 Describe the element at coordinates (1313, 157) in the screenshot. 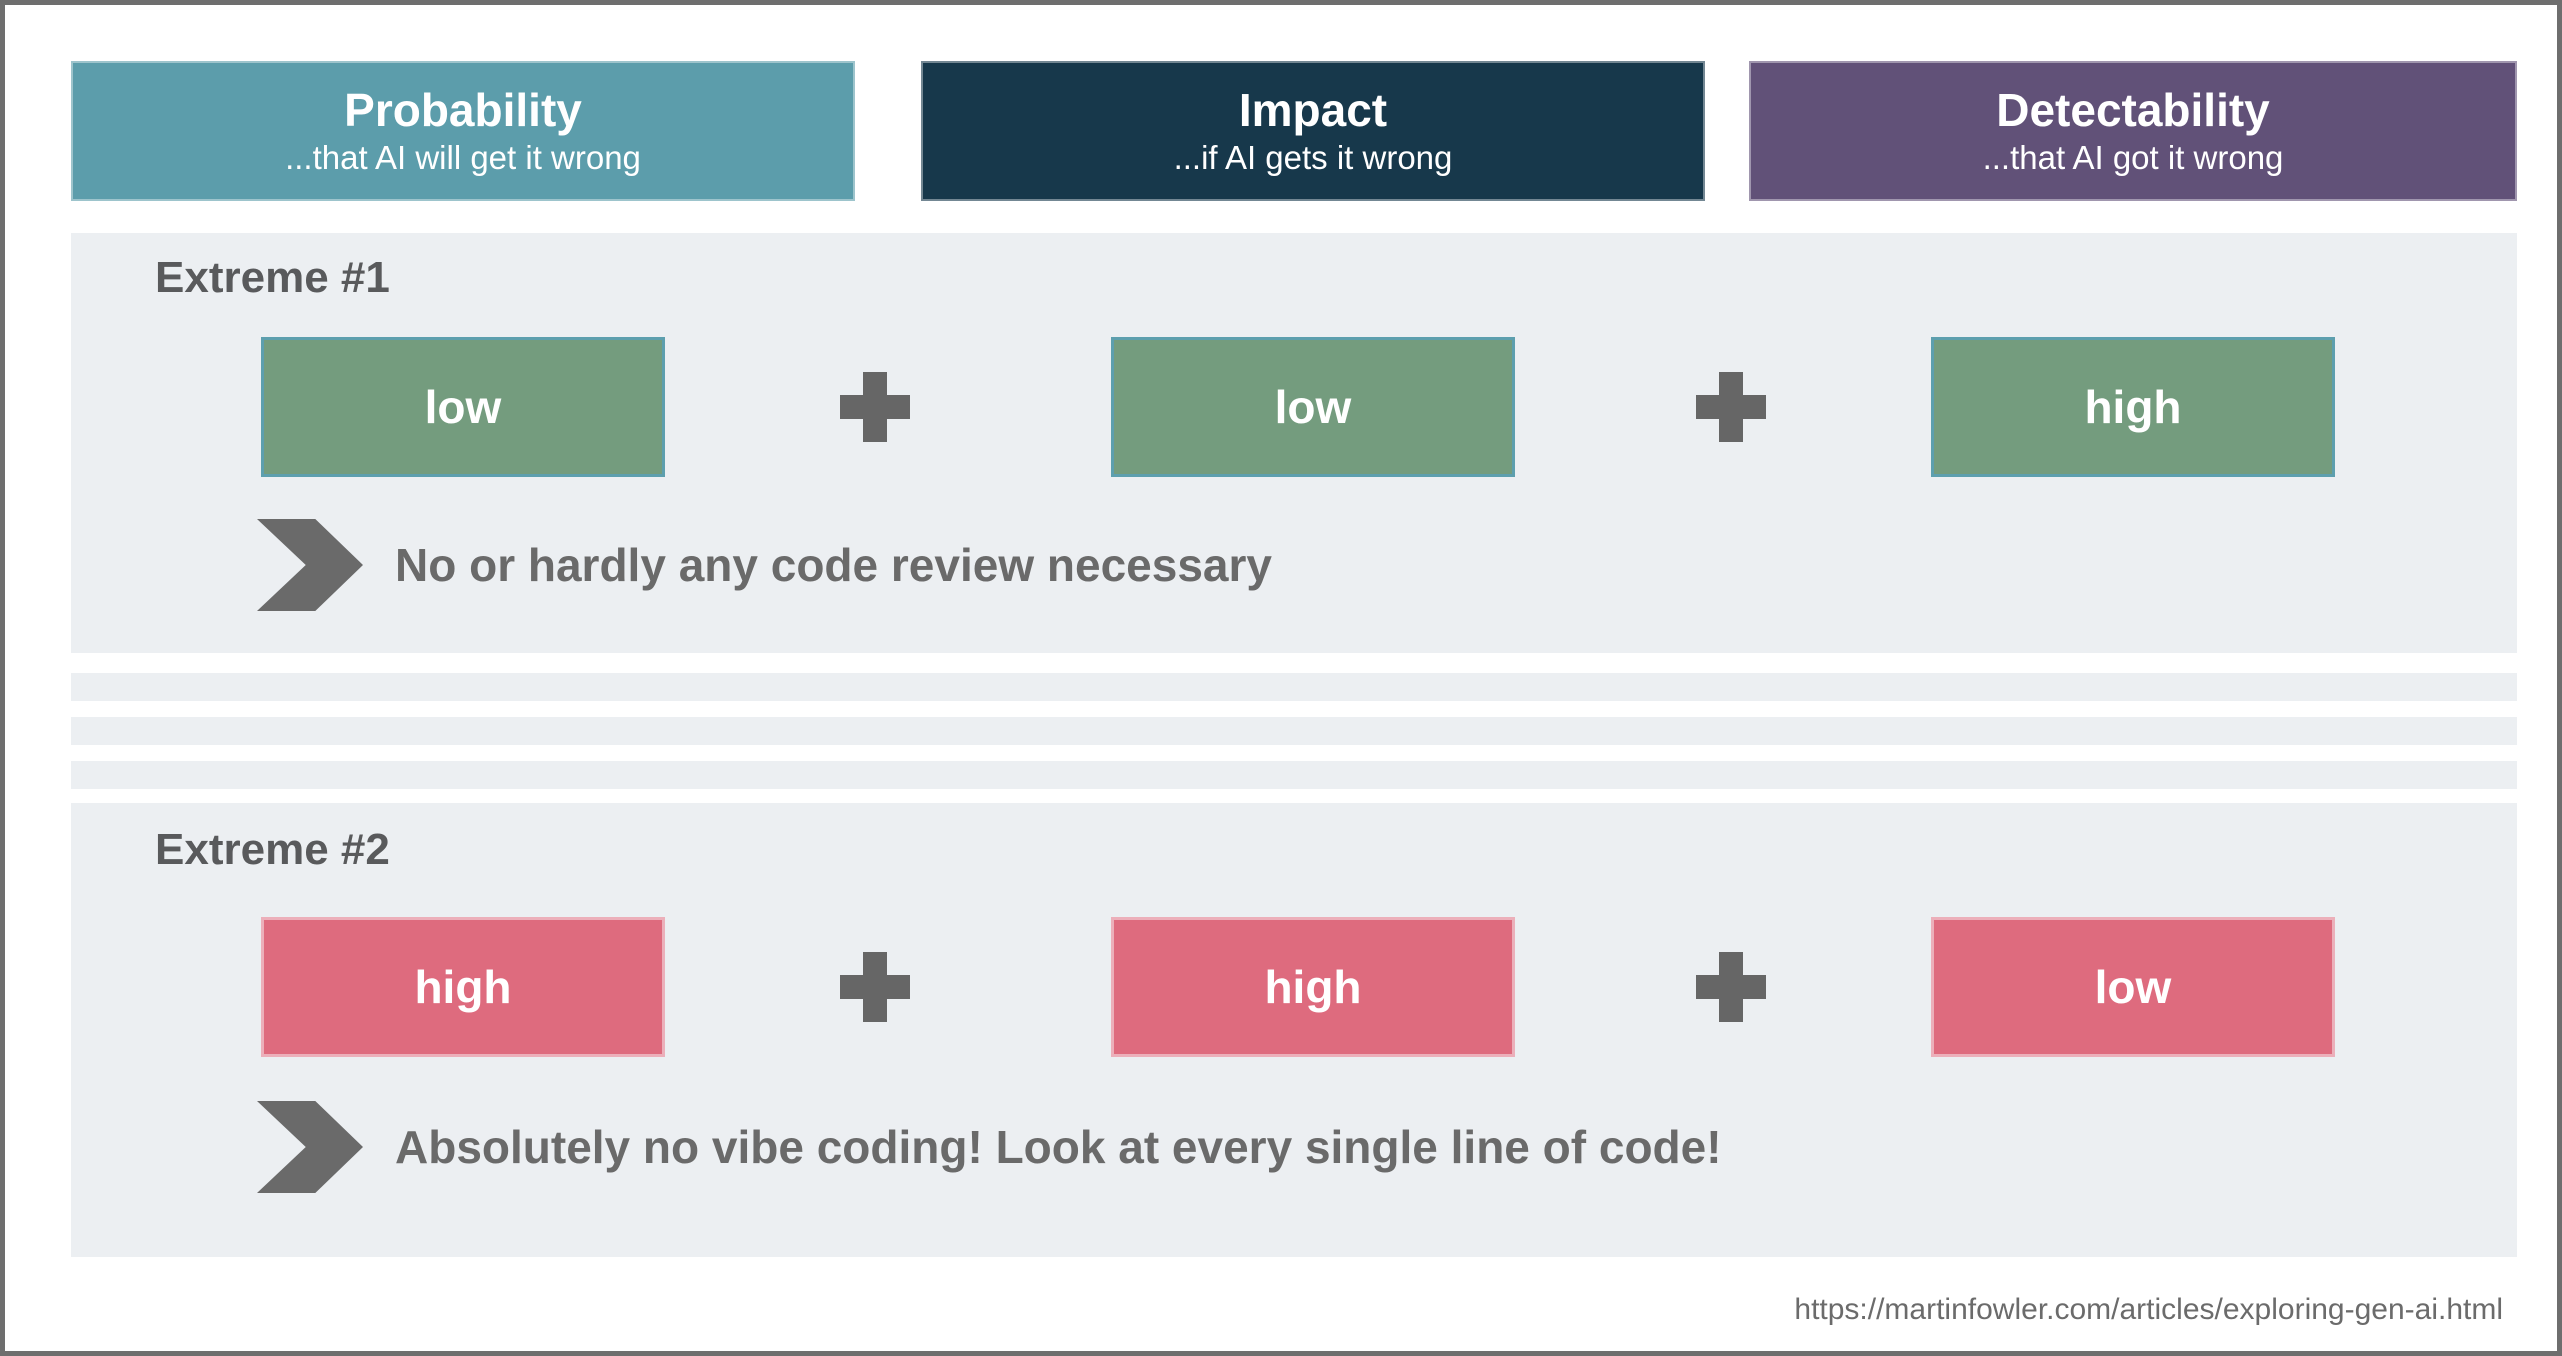

I see `column-subtitle: ...if AI gets it wrong` at that location.